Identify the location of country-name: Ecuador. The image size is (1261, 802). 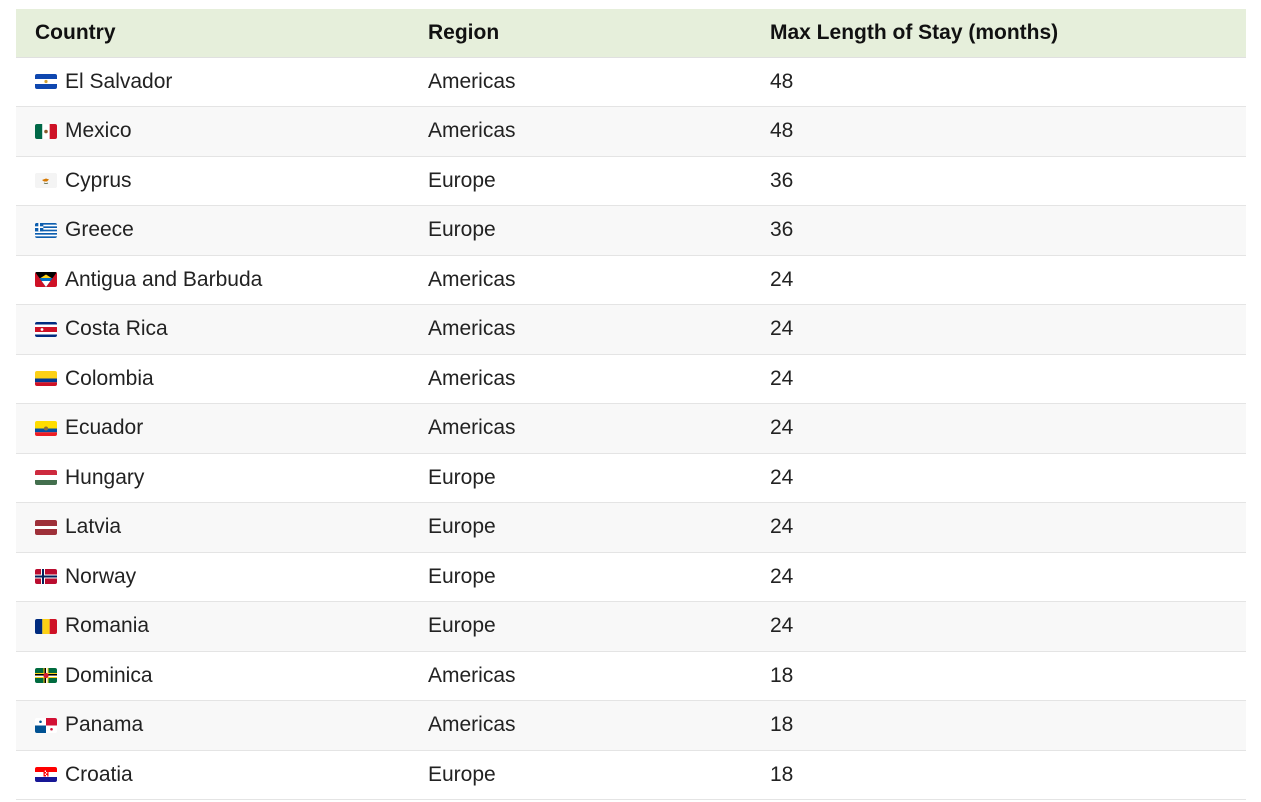
(104, 428).